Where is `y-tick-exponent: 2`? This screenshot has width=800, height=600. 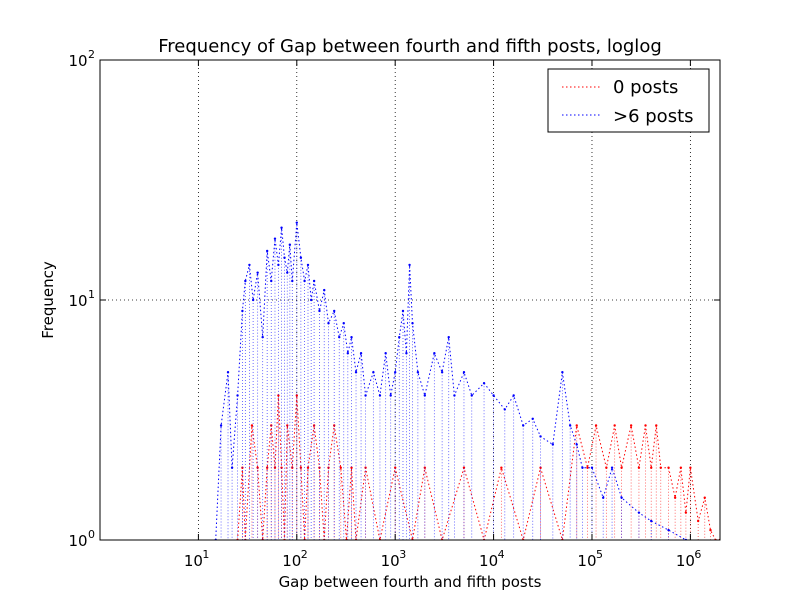 y-tick-exponent: 2 is located at coordinates (91, 54).